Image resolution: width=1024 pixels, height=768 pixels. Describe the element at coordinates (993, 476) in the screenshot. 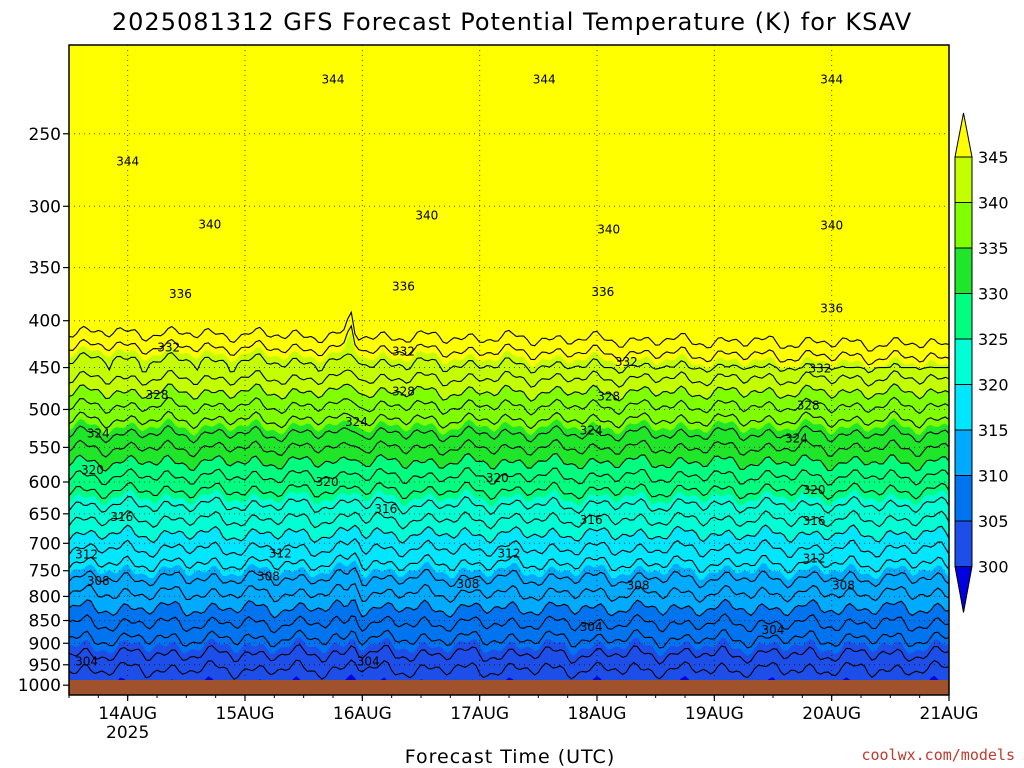

I see `colorbar-label: 310` at that location.